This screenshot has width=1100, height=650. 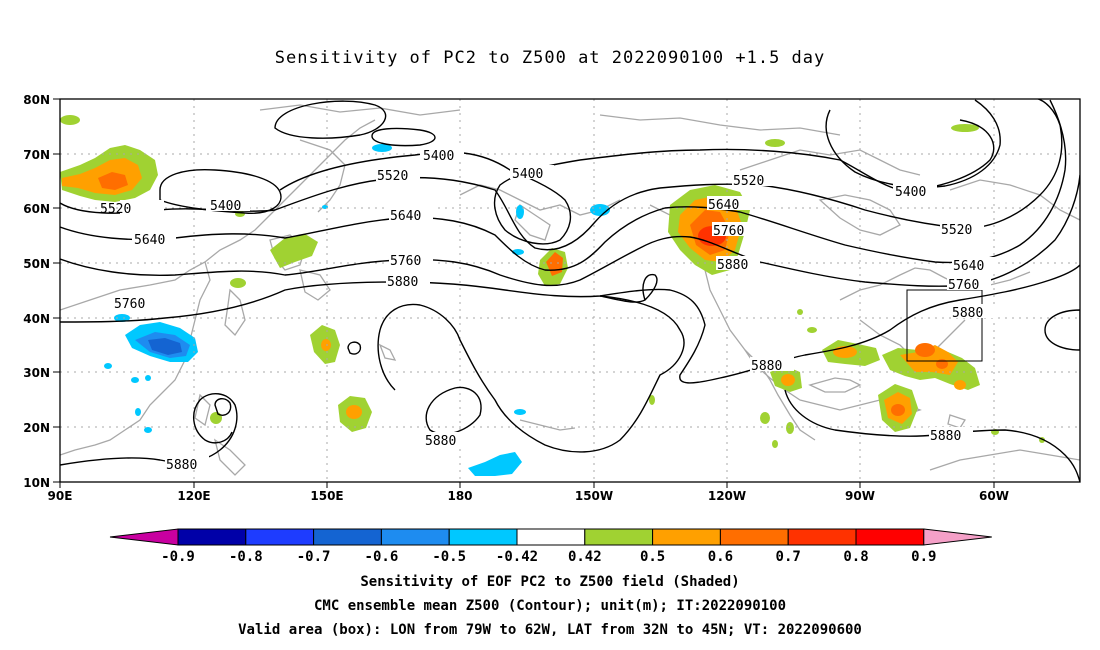 What do you see at coordinates (910, 192) in the screenshot?
I see `contour-label-5400-e: 5400` at bounding box center [910, 192].